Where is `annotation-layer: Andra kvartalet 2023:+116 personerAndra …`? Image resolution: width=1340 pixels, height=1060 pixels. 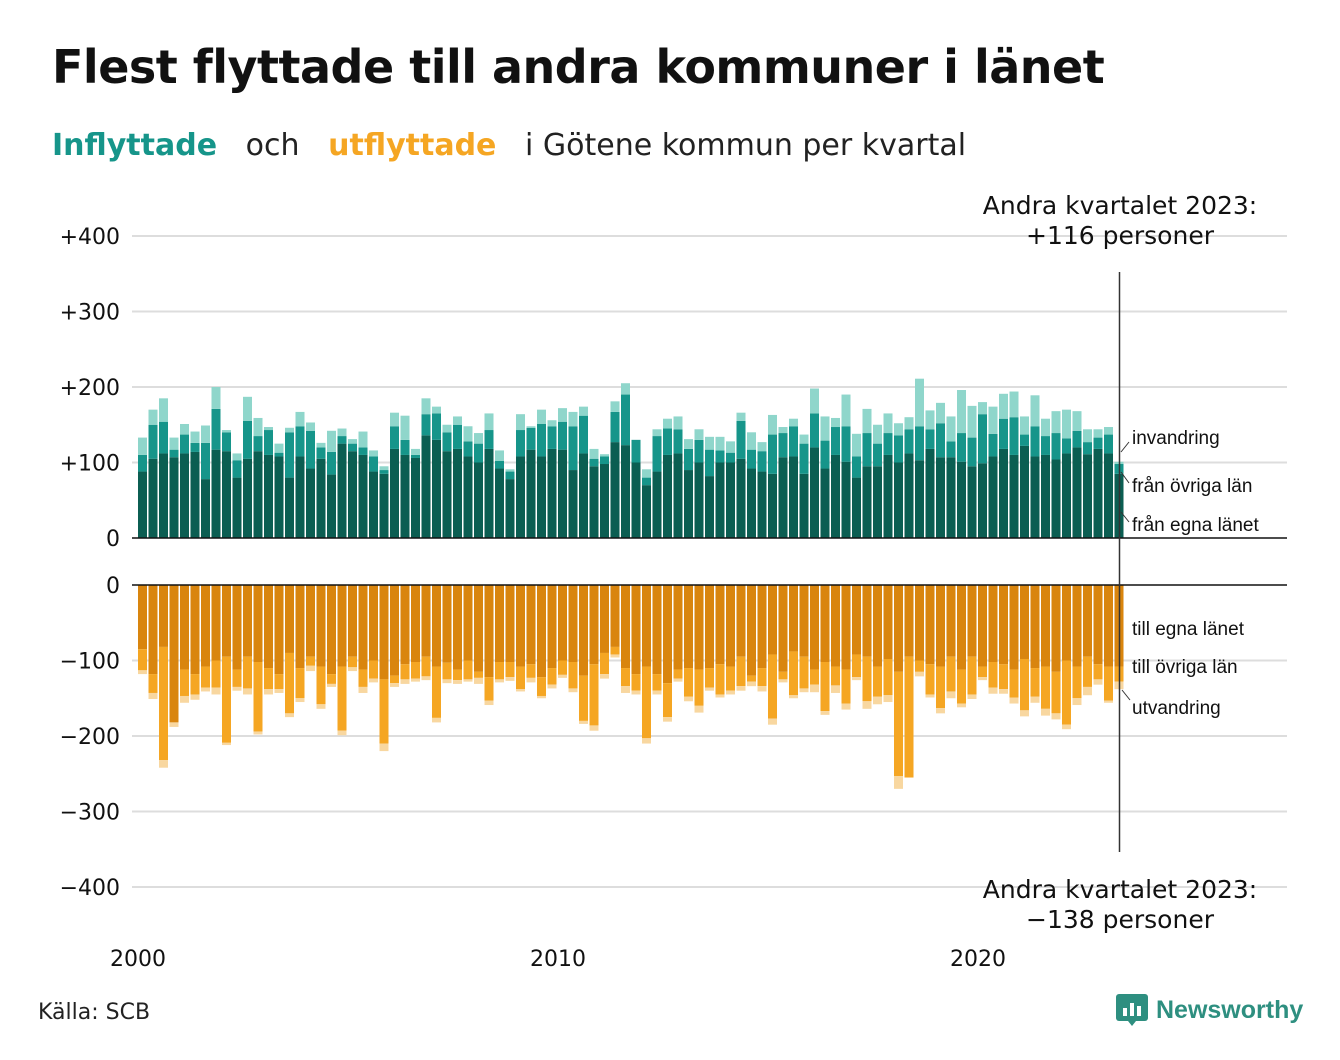 annotation-layer: Andra kvartalet 2023:+116 personerAndra … is located at coordinates (1121, 562).